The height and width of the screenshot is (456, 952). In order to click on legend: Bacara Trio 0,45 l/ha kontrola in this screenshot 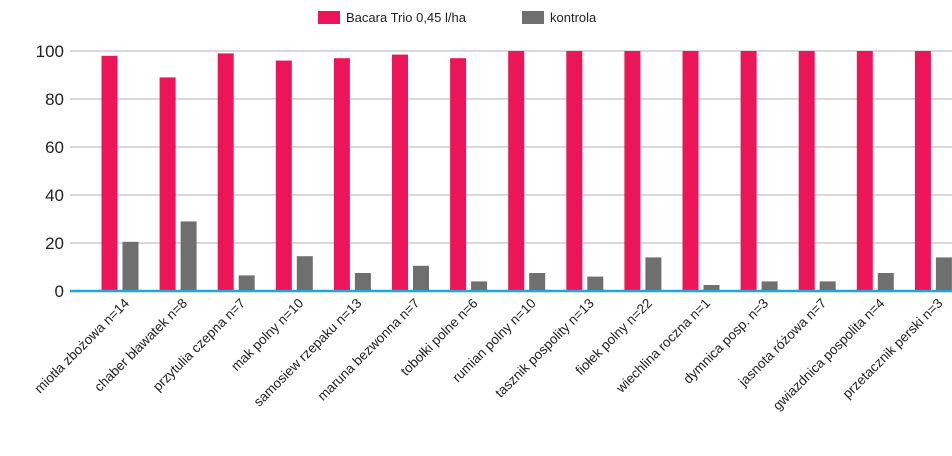, I will do `click(457, 17)`.